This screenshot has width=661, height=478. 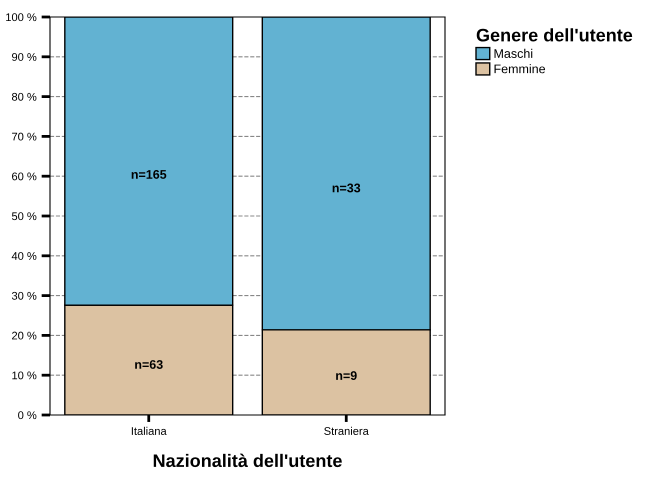 What do you see at coordinates (520, 69) in the screenshot?
I see `legend-label: Femmine` at bounding box center [520, 69].